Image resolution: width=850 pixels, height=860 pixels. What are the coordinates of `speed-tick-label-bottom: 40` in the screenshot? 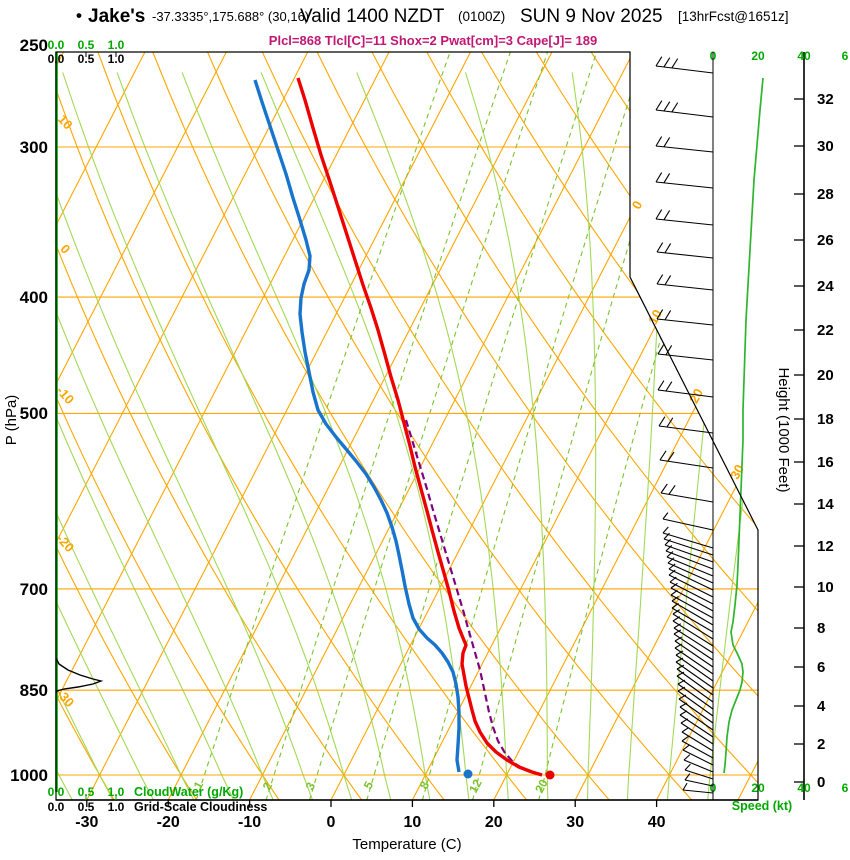 It's located at (804, 788).